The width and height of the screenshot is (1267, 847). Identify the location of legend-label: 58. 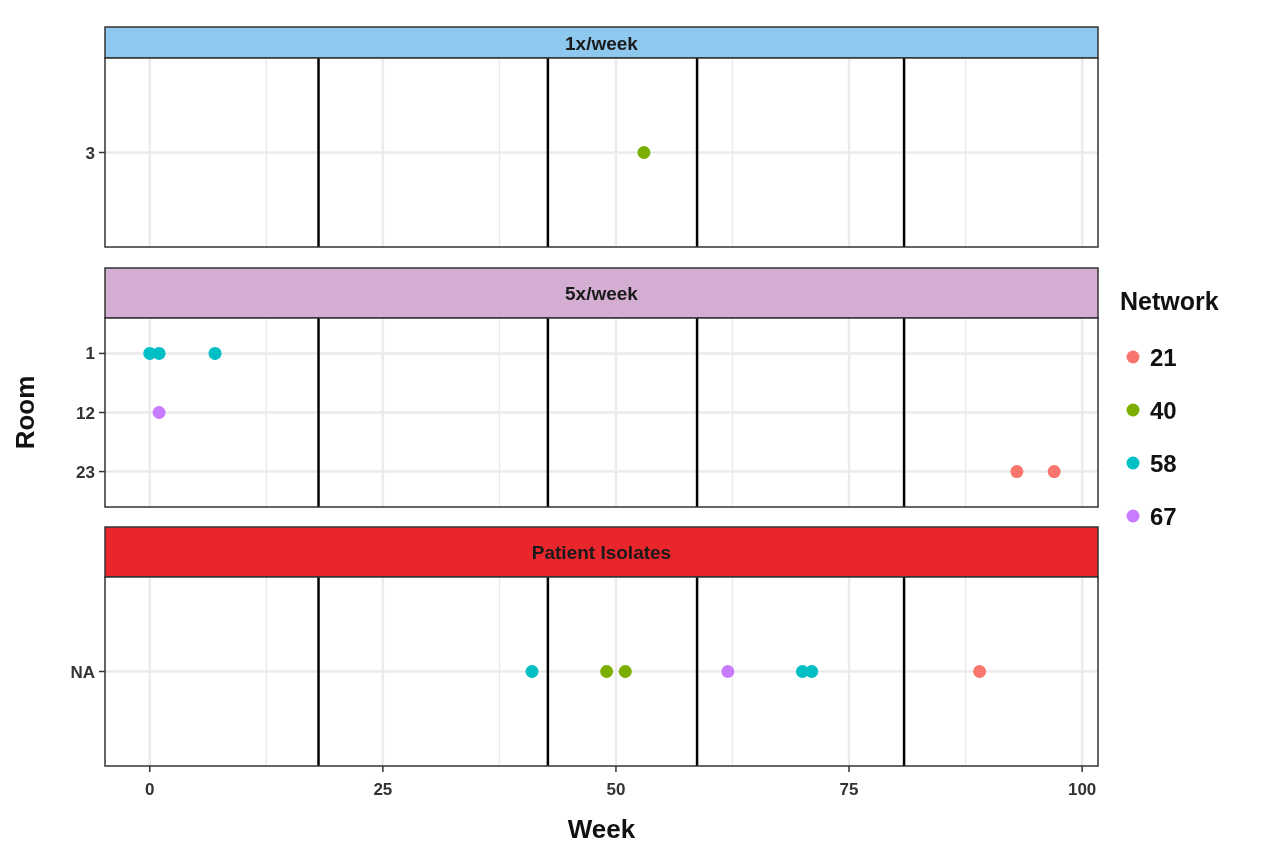
(1163, 463).